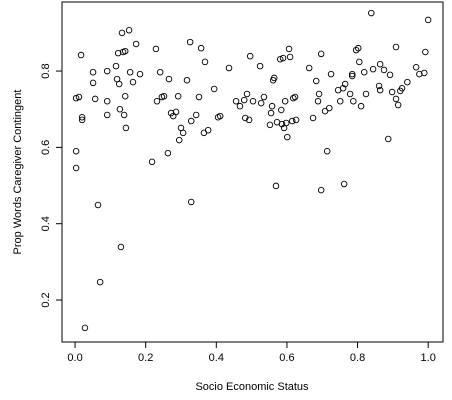 The height and width of the screenshot is (400, 452). I want to click on x-tick-label: 0.4, so click(216, 358).